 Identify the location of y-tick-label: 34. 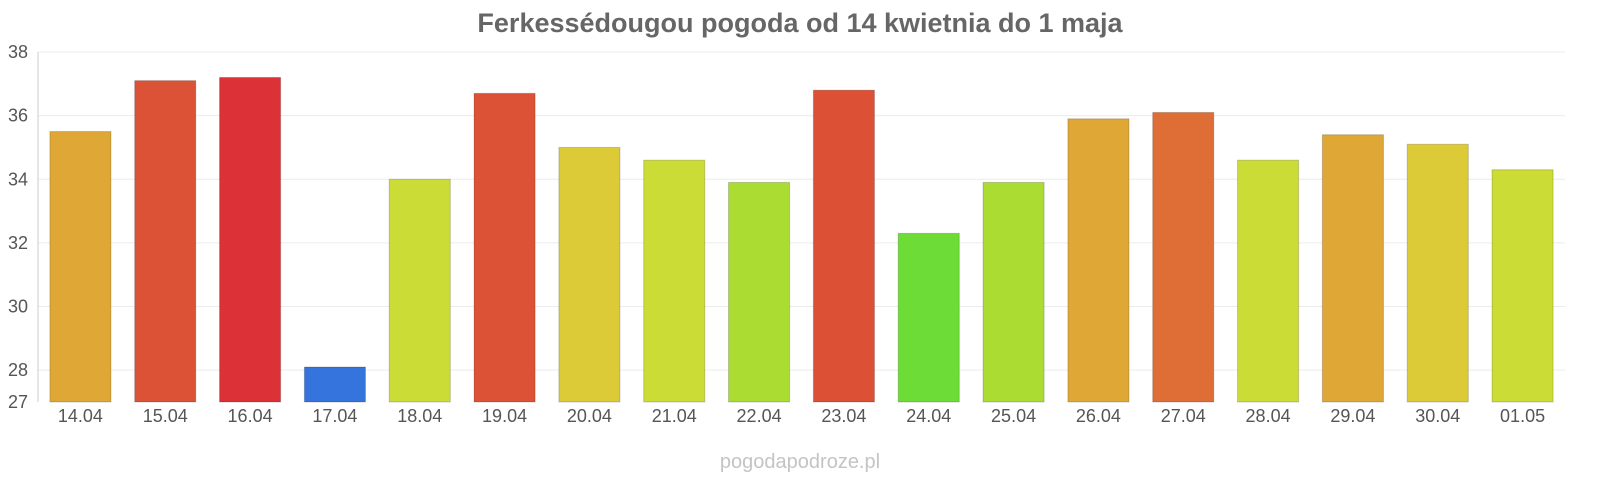
(18, 179).